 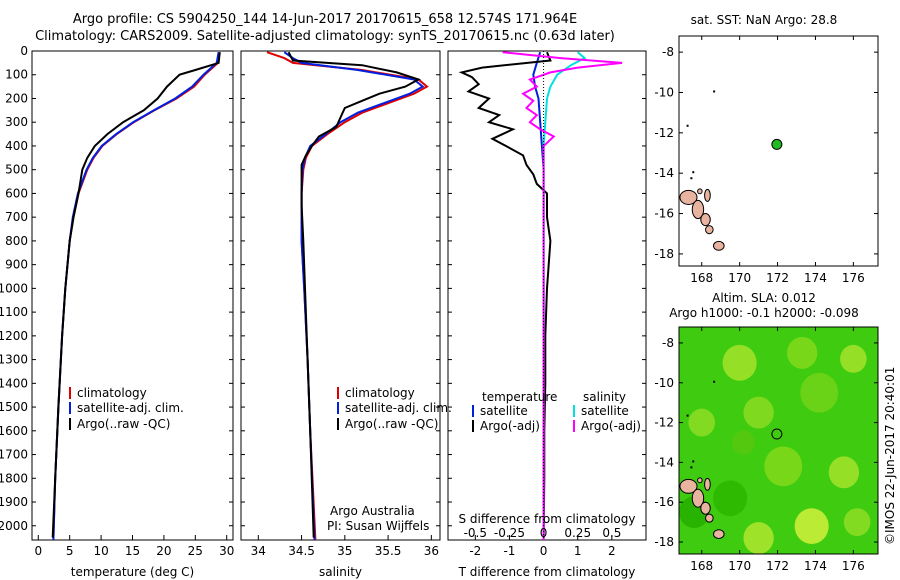 I want to click on sla-map-frame, so click(x=778, y=440).